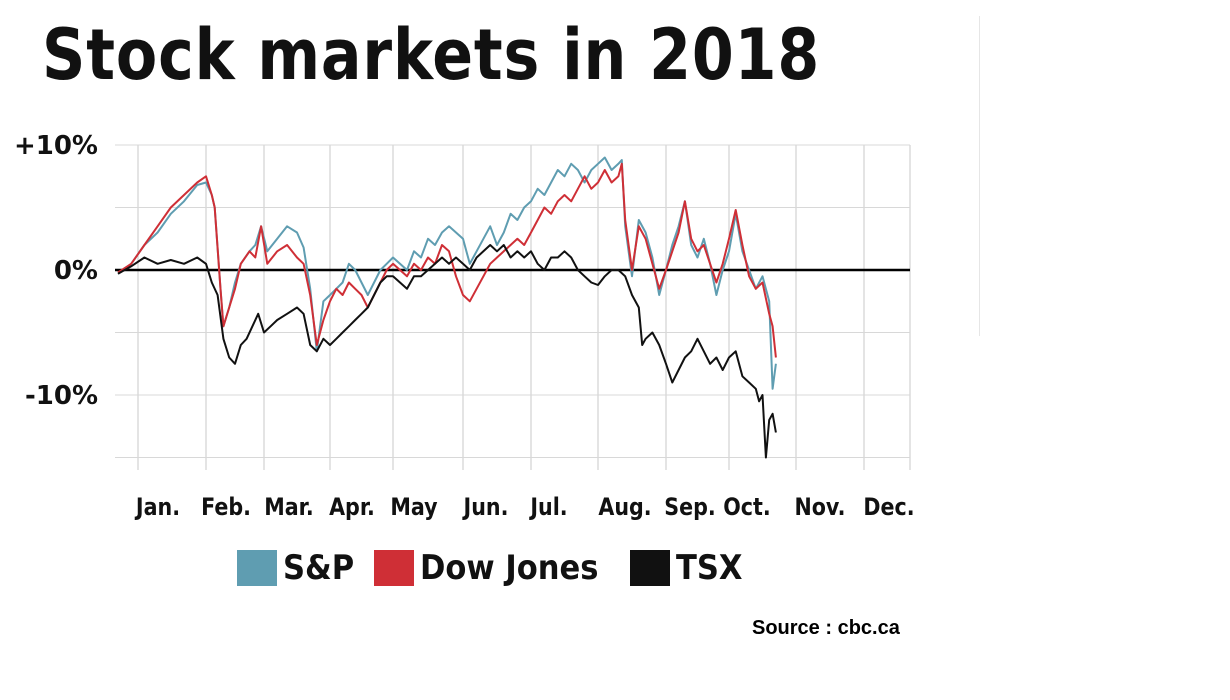 This screenshot has width=1230, height=700. What do you see at coordinates (819, 508) in the screenshot?
I see `x-tick-label: Nov.` at bounding box center [819, 508].